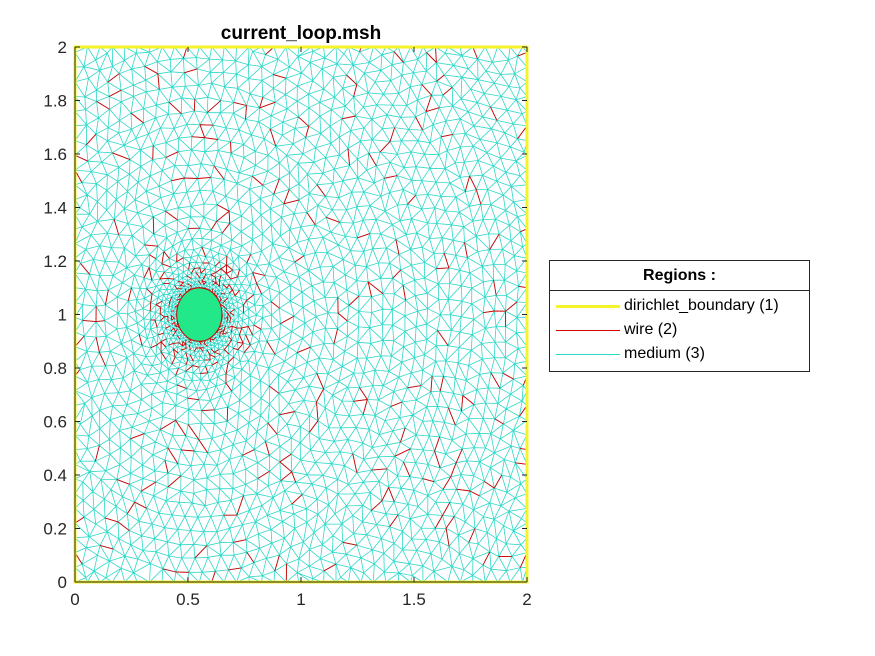 The height and width of the screenshot is (656, 875). I want to click on legend-entry-wire: wire (2), so click(679, 331).